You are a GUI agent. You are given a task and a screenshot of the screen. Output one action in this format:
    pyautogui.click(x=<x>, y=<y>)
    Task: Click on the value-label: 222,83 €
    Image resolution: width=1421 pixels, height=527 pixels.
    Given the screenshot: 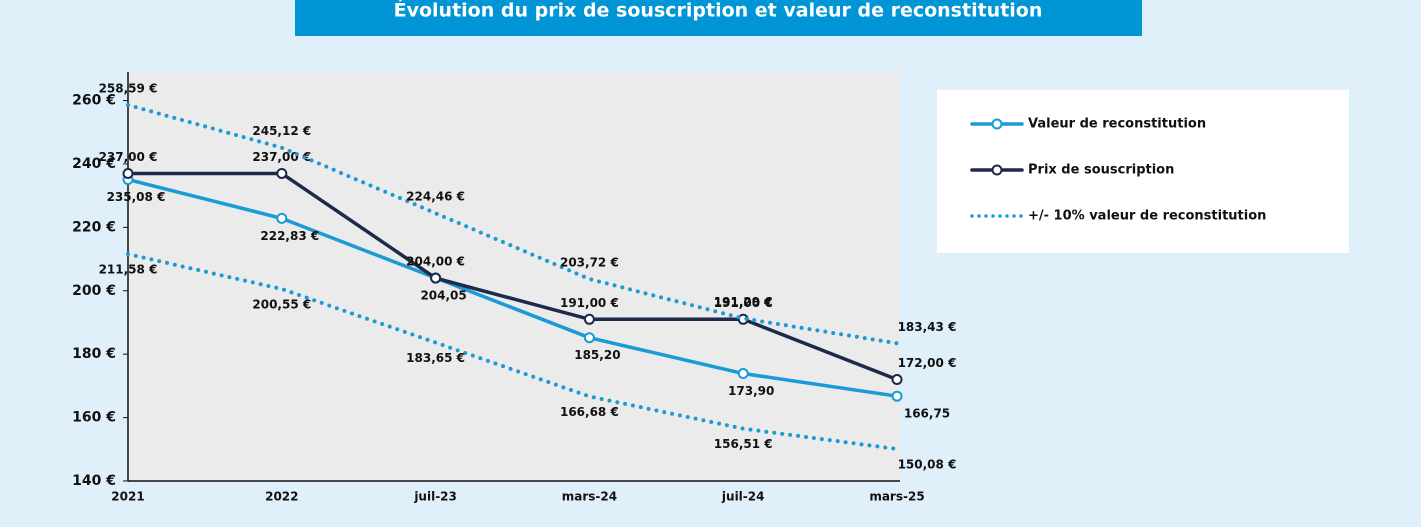 What is the action you would take?
    pyautogui.click(x=289, y=236)
    